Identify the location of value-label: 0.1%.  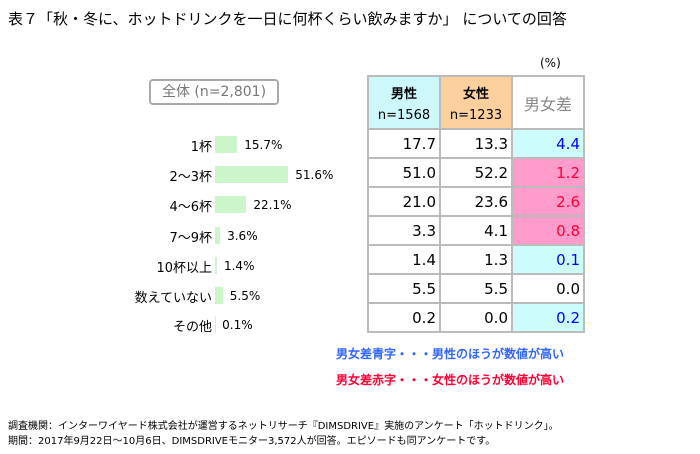
(237, 325).